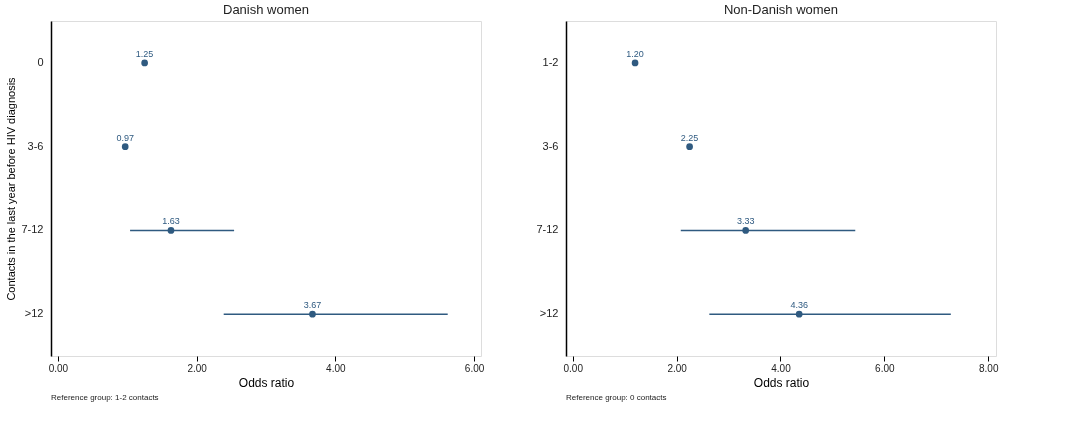 The width and height of the screenshot is (1077, 427). Describe the element at coordinates (171, 221) in the screenshot. I see `data-label: 1.63` at that location.